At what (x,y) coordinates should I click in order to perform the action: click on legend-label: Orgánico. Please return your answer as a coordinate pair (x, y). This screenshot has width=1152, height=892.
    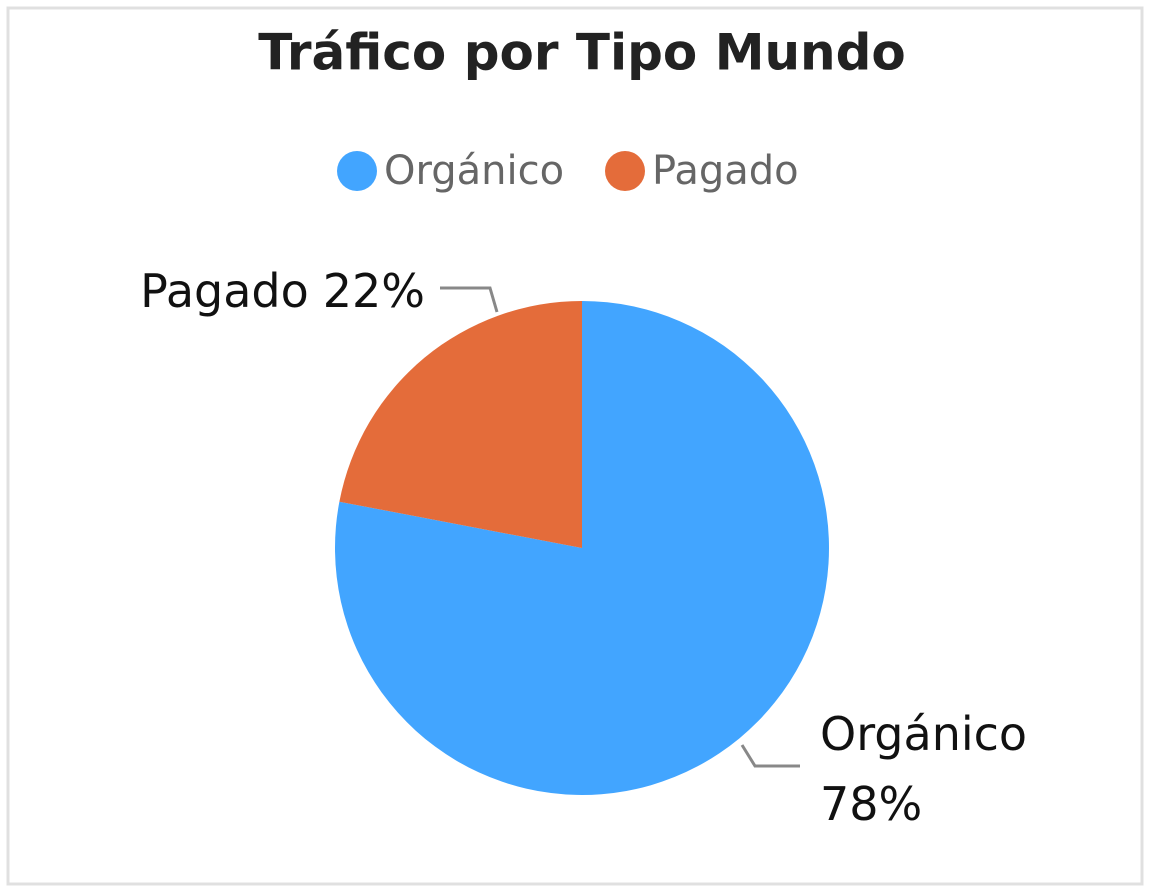
    Looking at the image, I should click on (474, 171).